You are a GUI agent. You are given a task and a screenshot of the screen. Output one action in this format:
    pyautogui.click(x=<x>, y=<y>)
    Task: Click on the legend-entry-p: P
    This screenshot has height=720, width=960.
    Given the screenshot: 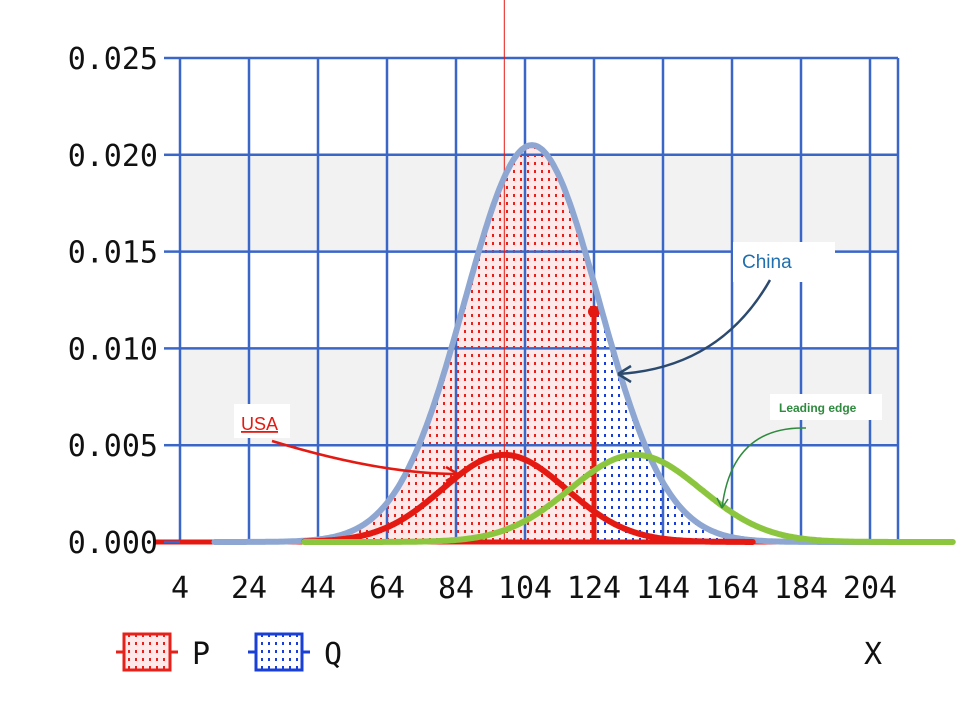 What is the action you would take?
    pyautogui.click(x=163, y=652)
    